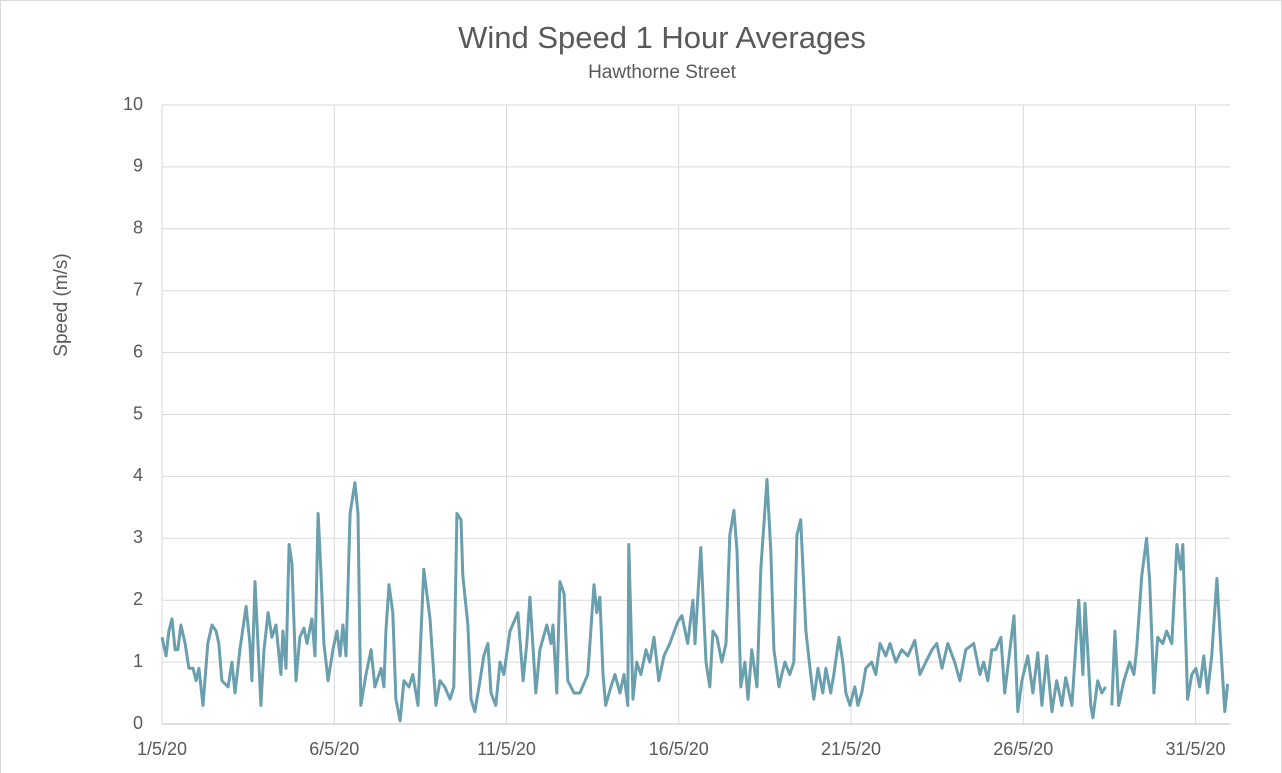 This screenshot has height=773, width=1282. Describe the element at coordinates (138, 661) in the screenshot. I see `y-tick-label: 1` at that location.